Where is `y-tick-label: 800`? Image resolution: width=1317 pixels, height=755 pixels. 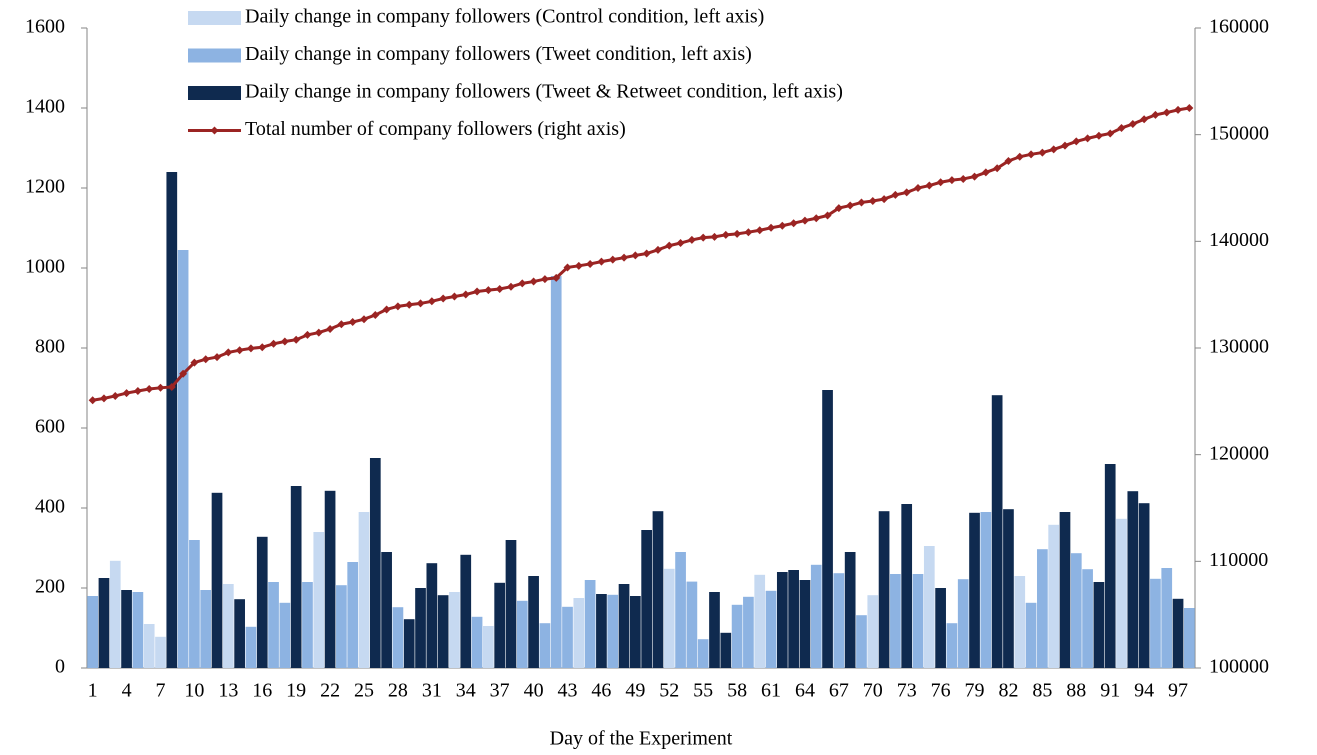
y-tick-label: 800 is located at coordinates (50, 347).